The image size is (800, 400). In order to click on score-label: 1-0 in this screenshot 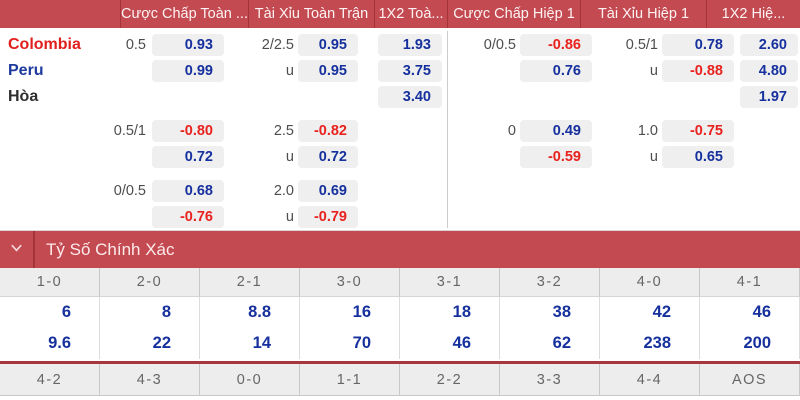, I will do `click(50, 282)`.